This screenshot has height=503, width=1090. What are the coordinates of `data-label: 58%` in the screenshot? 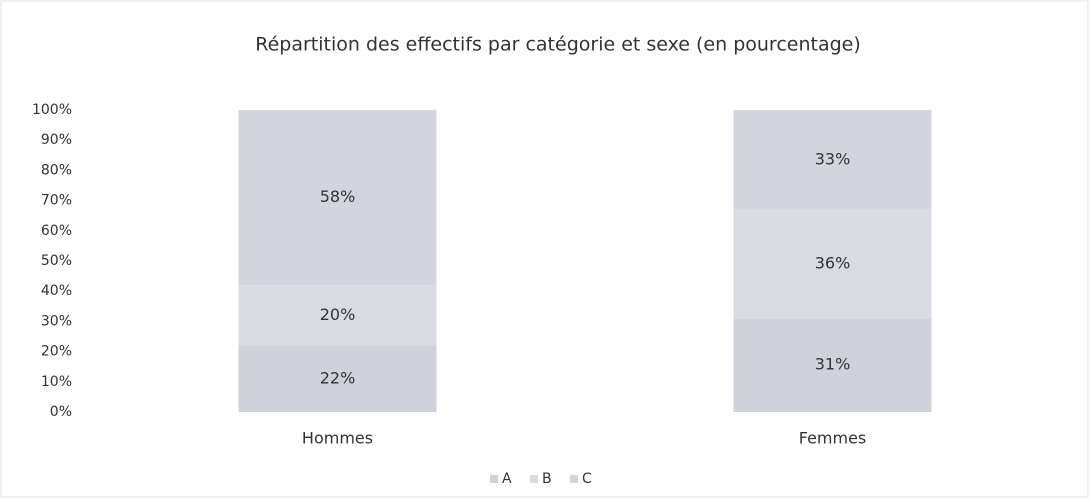 It's located at (338, 196).